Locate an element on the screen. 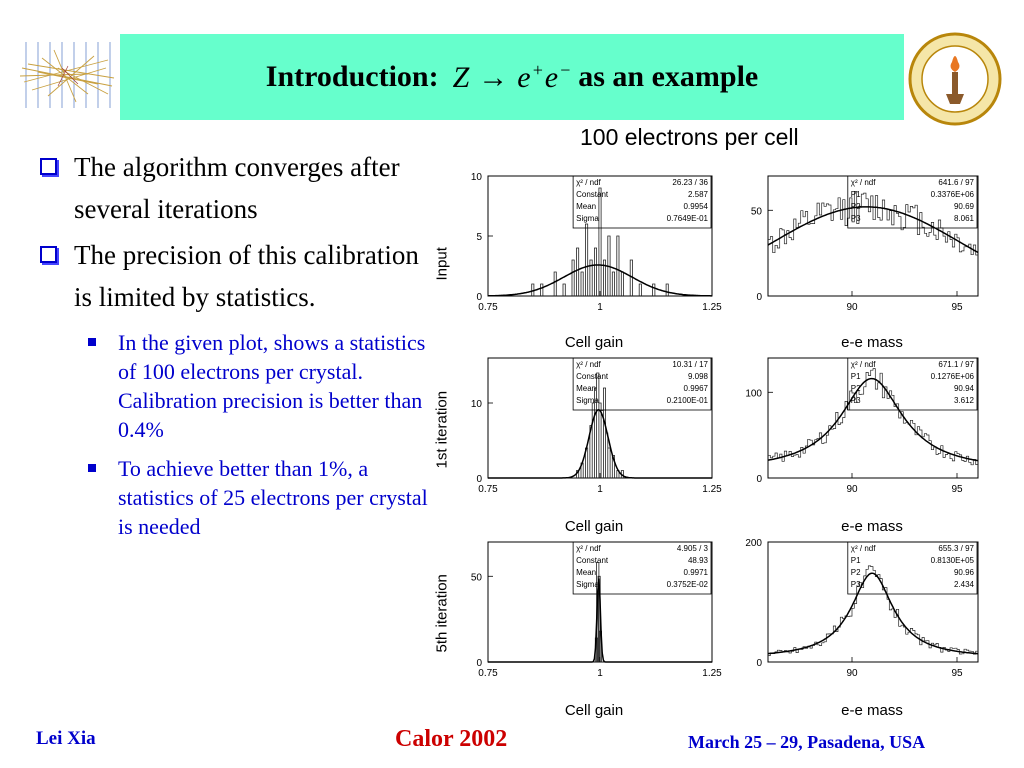 This screenshot has width=1024, height=768. stats-value: 641.6 / 97 is located at coordinates (956, 182).